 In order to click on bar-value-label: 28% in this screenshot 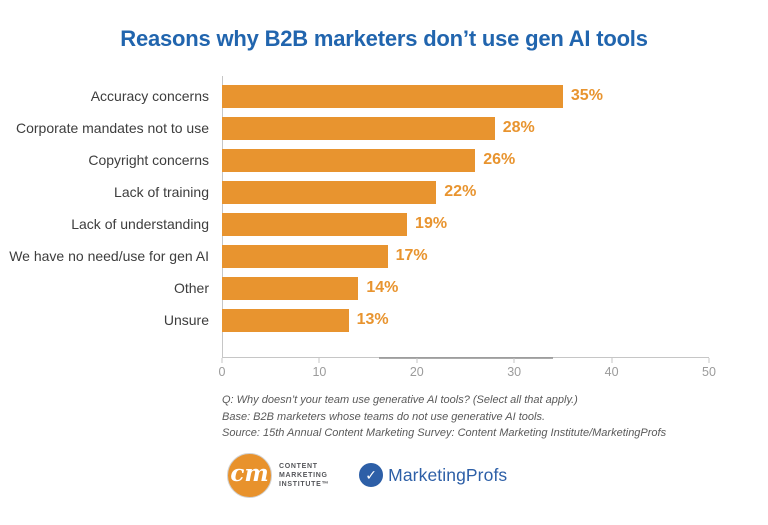, I will do `click(518, 127)`.